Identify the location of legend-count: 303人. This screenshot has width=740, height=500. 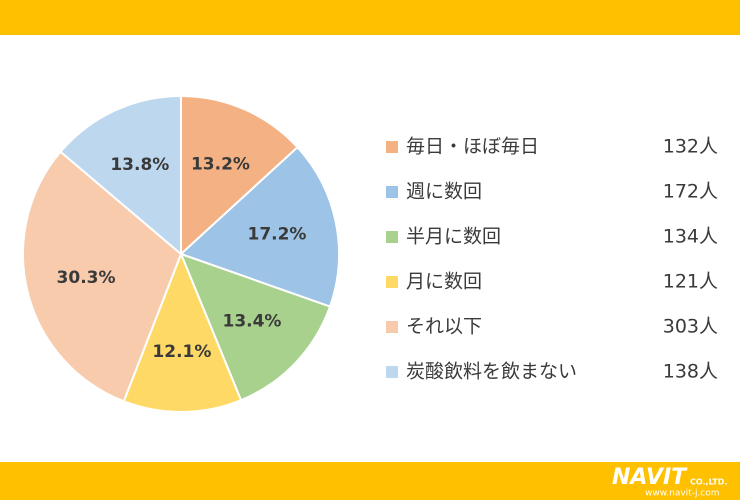
(690, 327).